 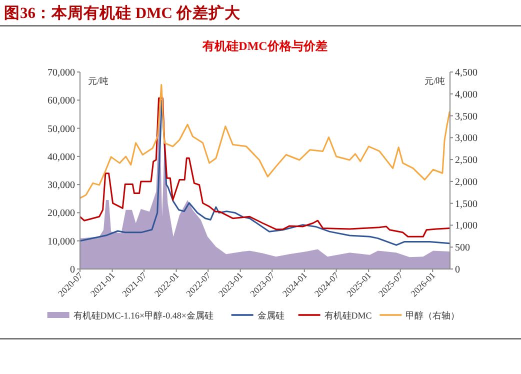 I want to click on y-tick-label: 60,000, so click(x=61, y=101).